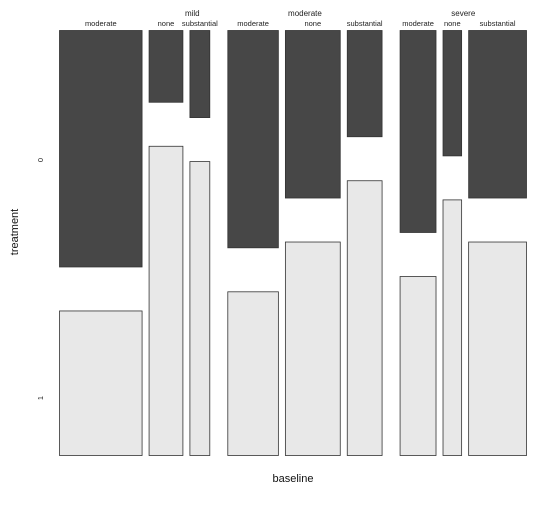 Image resolution: width=540 pixels, height=506 pixels. I want to click on sub-label-mild-moderate: moderate, so click(101, 23).